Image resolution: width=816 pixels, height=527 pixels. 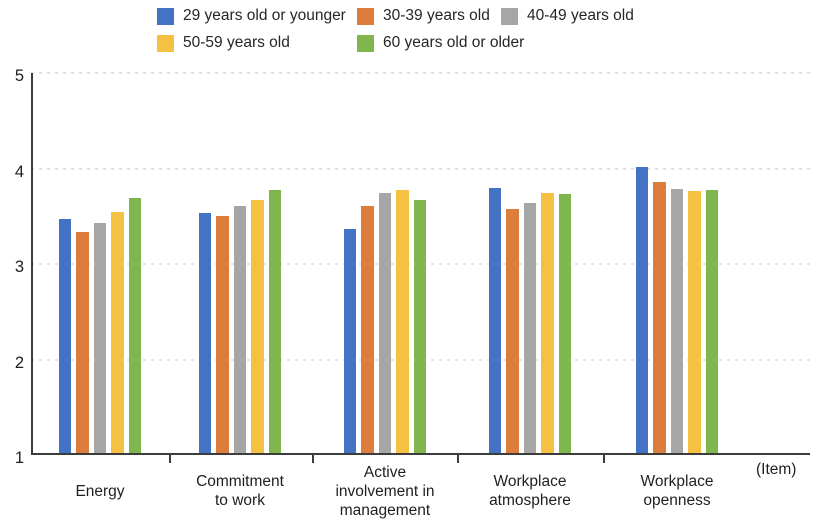 What do you see at coordinates (677, 491) in the screenshot?
I see `category-label: Workplace openness` at bounding box center [677, 491].